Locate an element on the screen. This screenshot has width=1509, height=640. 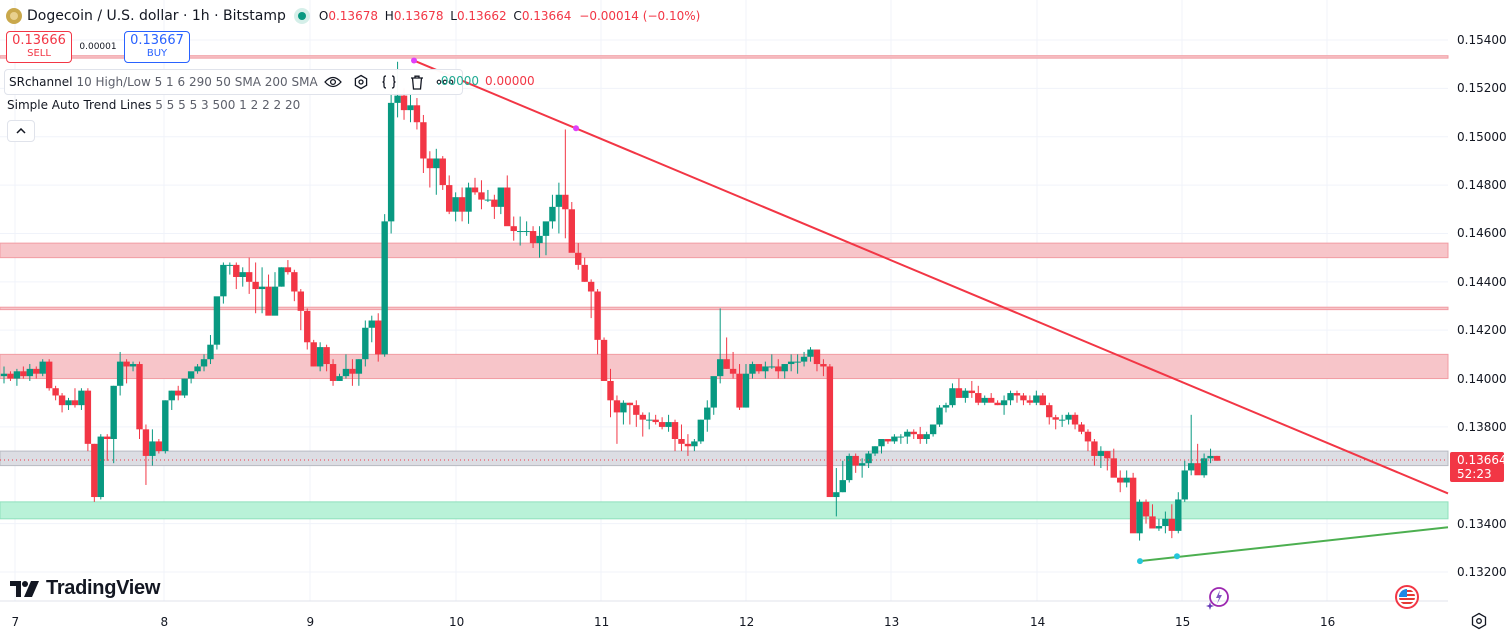
indicator-args: 5 5 5 5 3 500 1 2 2 2 20 is located at coordinates (228, 105).